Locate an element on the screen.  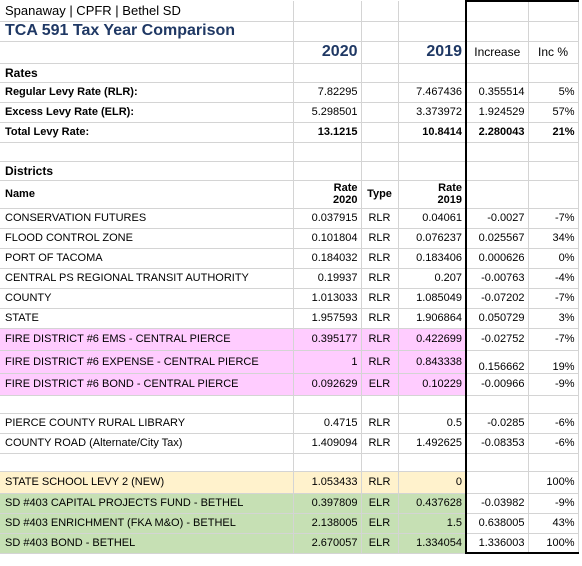
district-rate-2019: 0.5 is located at coordinates (432, 423).